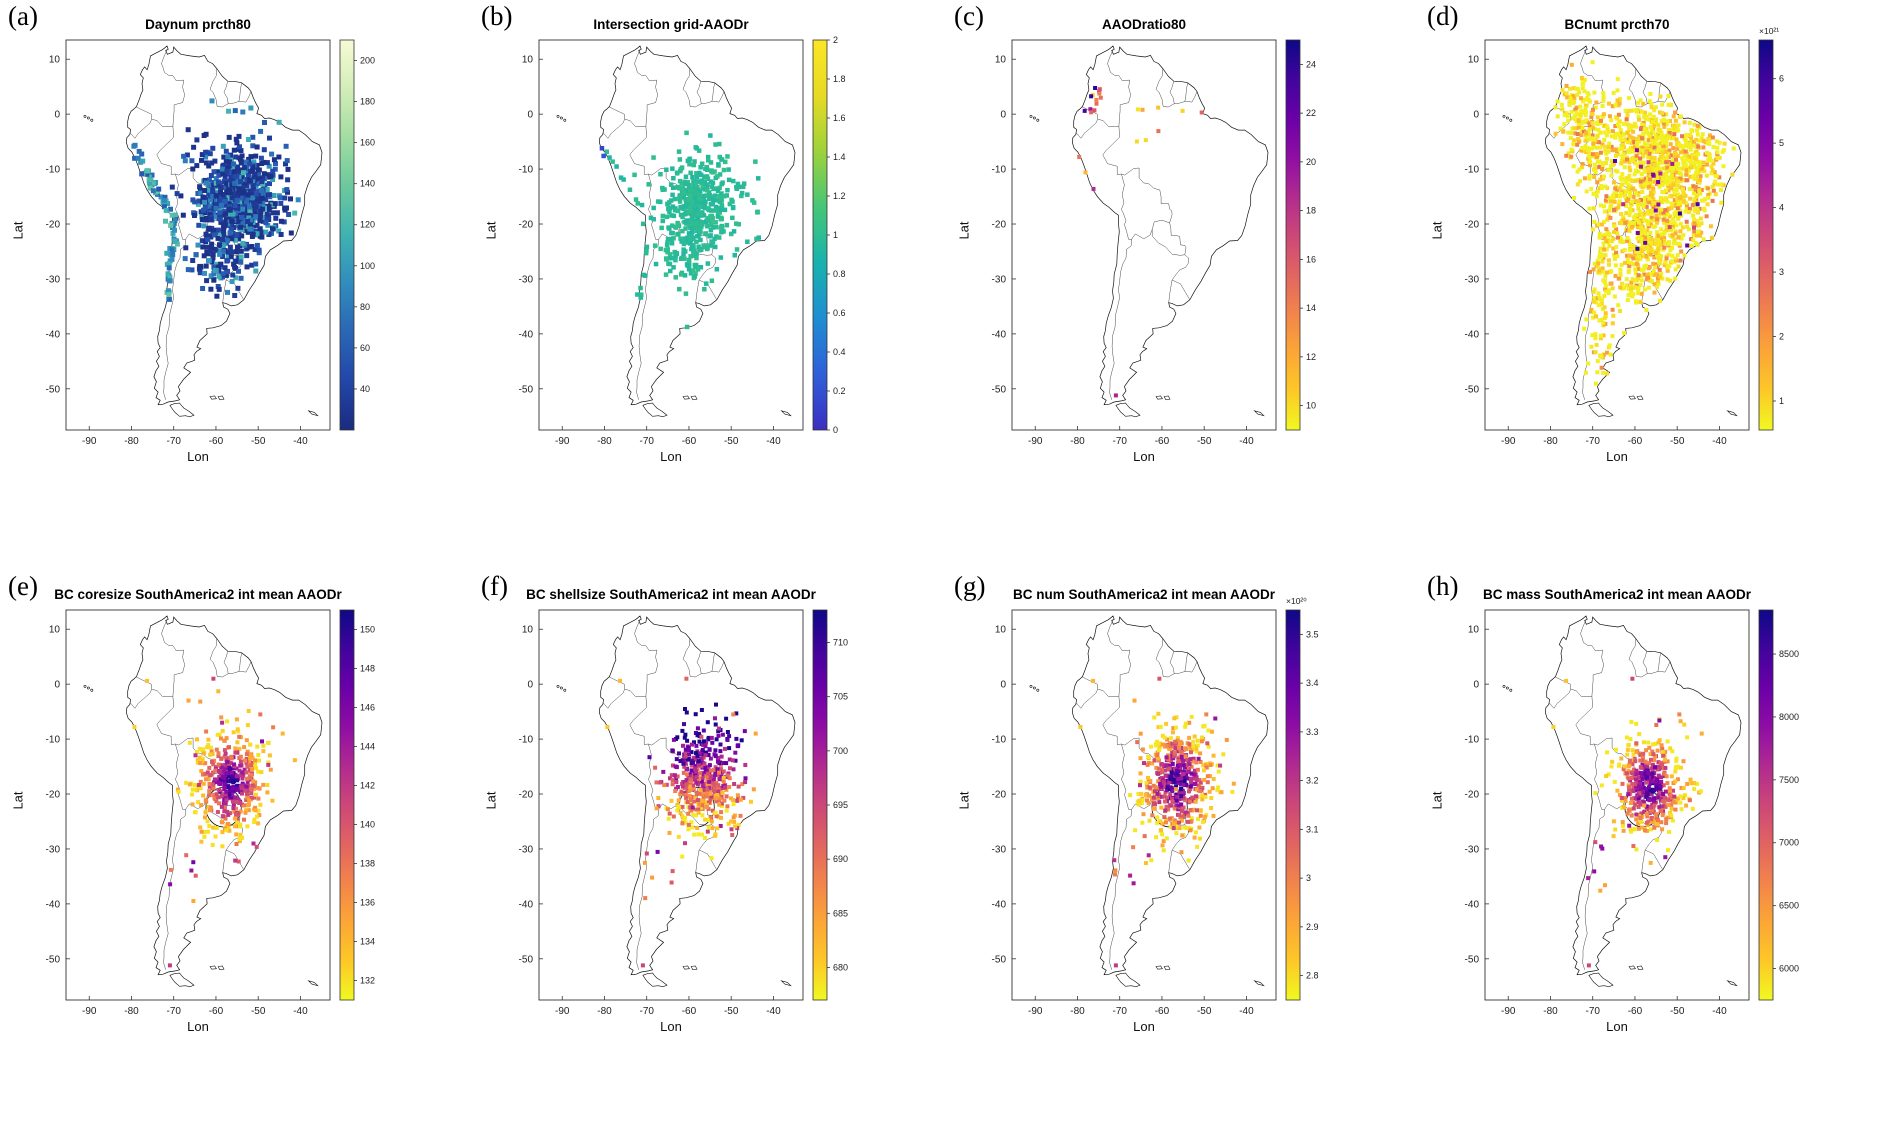  I want to click on panel-title: Daynum prcth80, so click(198, 24).